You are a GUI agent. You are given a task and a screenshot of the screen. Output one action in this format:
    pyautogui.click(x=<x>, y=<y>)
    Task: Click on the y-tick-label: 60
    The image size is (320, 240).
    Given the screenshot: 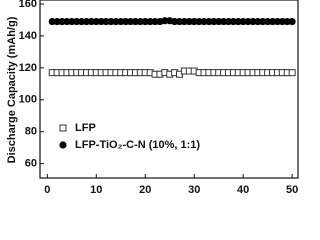 What is the action you would take?
    pyautogui.click(x=31, y=164)
    